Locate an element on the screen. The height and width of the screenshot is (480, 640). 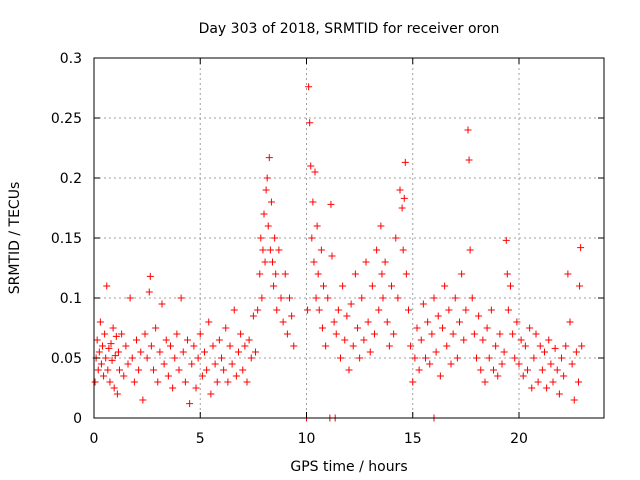
x-tick-label: 0 is located at coordinates (94, 439).